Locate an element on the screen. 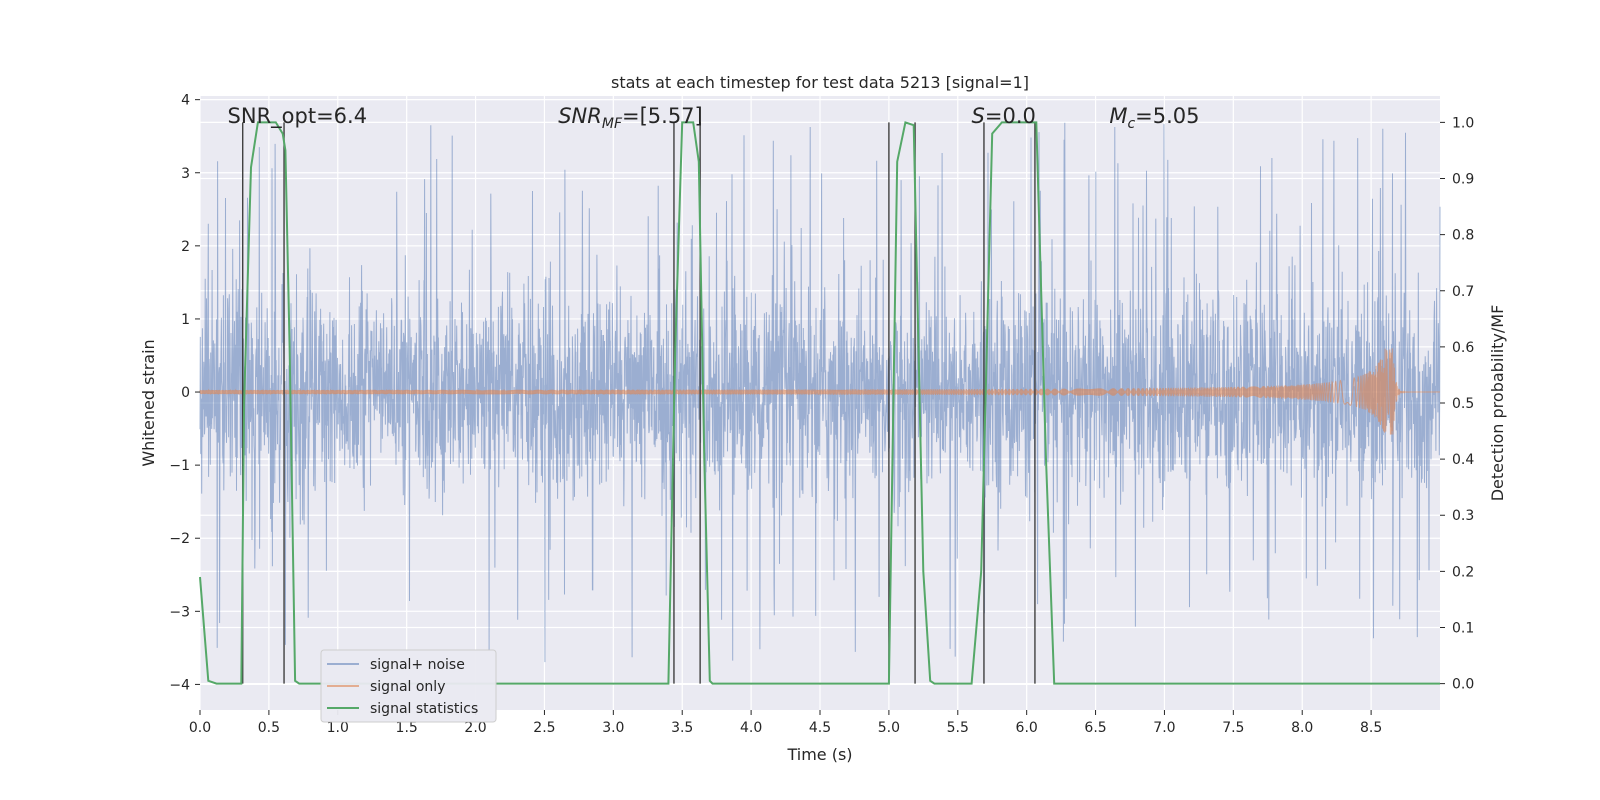 Image resolution: width=1600 pixels, height=800 pixels. y-right-tick-label: 0.8 is located at coordinates (1463, 236).